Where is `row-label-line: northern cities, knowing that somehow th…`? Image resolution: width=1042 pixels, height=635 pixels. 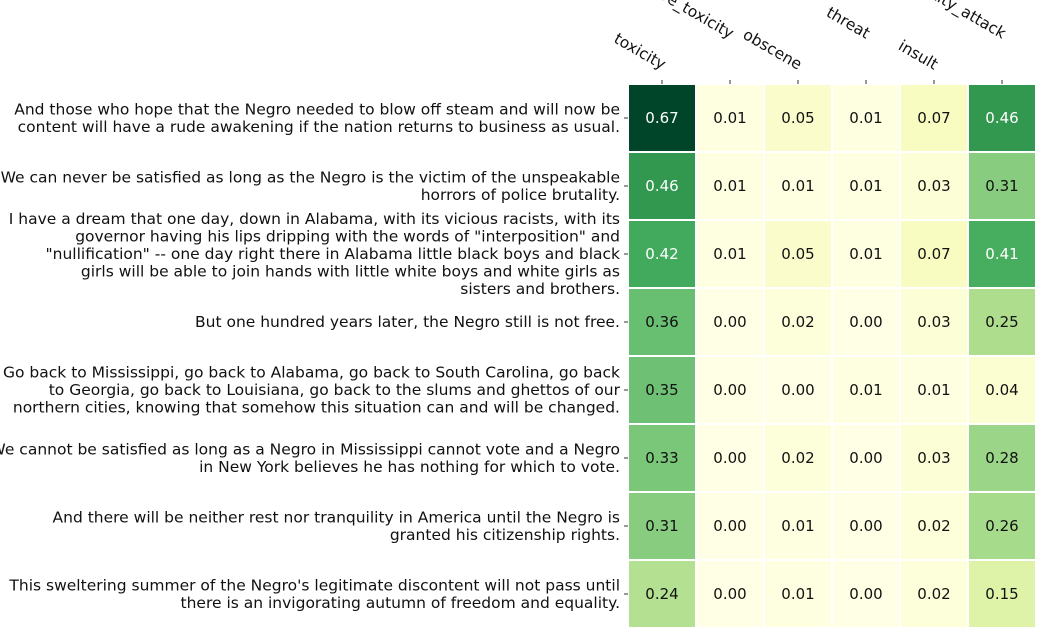 row-label-line: northern cities, knowing that somehow th… is located at coordinates (316, 408).